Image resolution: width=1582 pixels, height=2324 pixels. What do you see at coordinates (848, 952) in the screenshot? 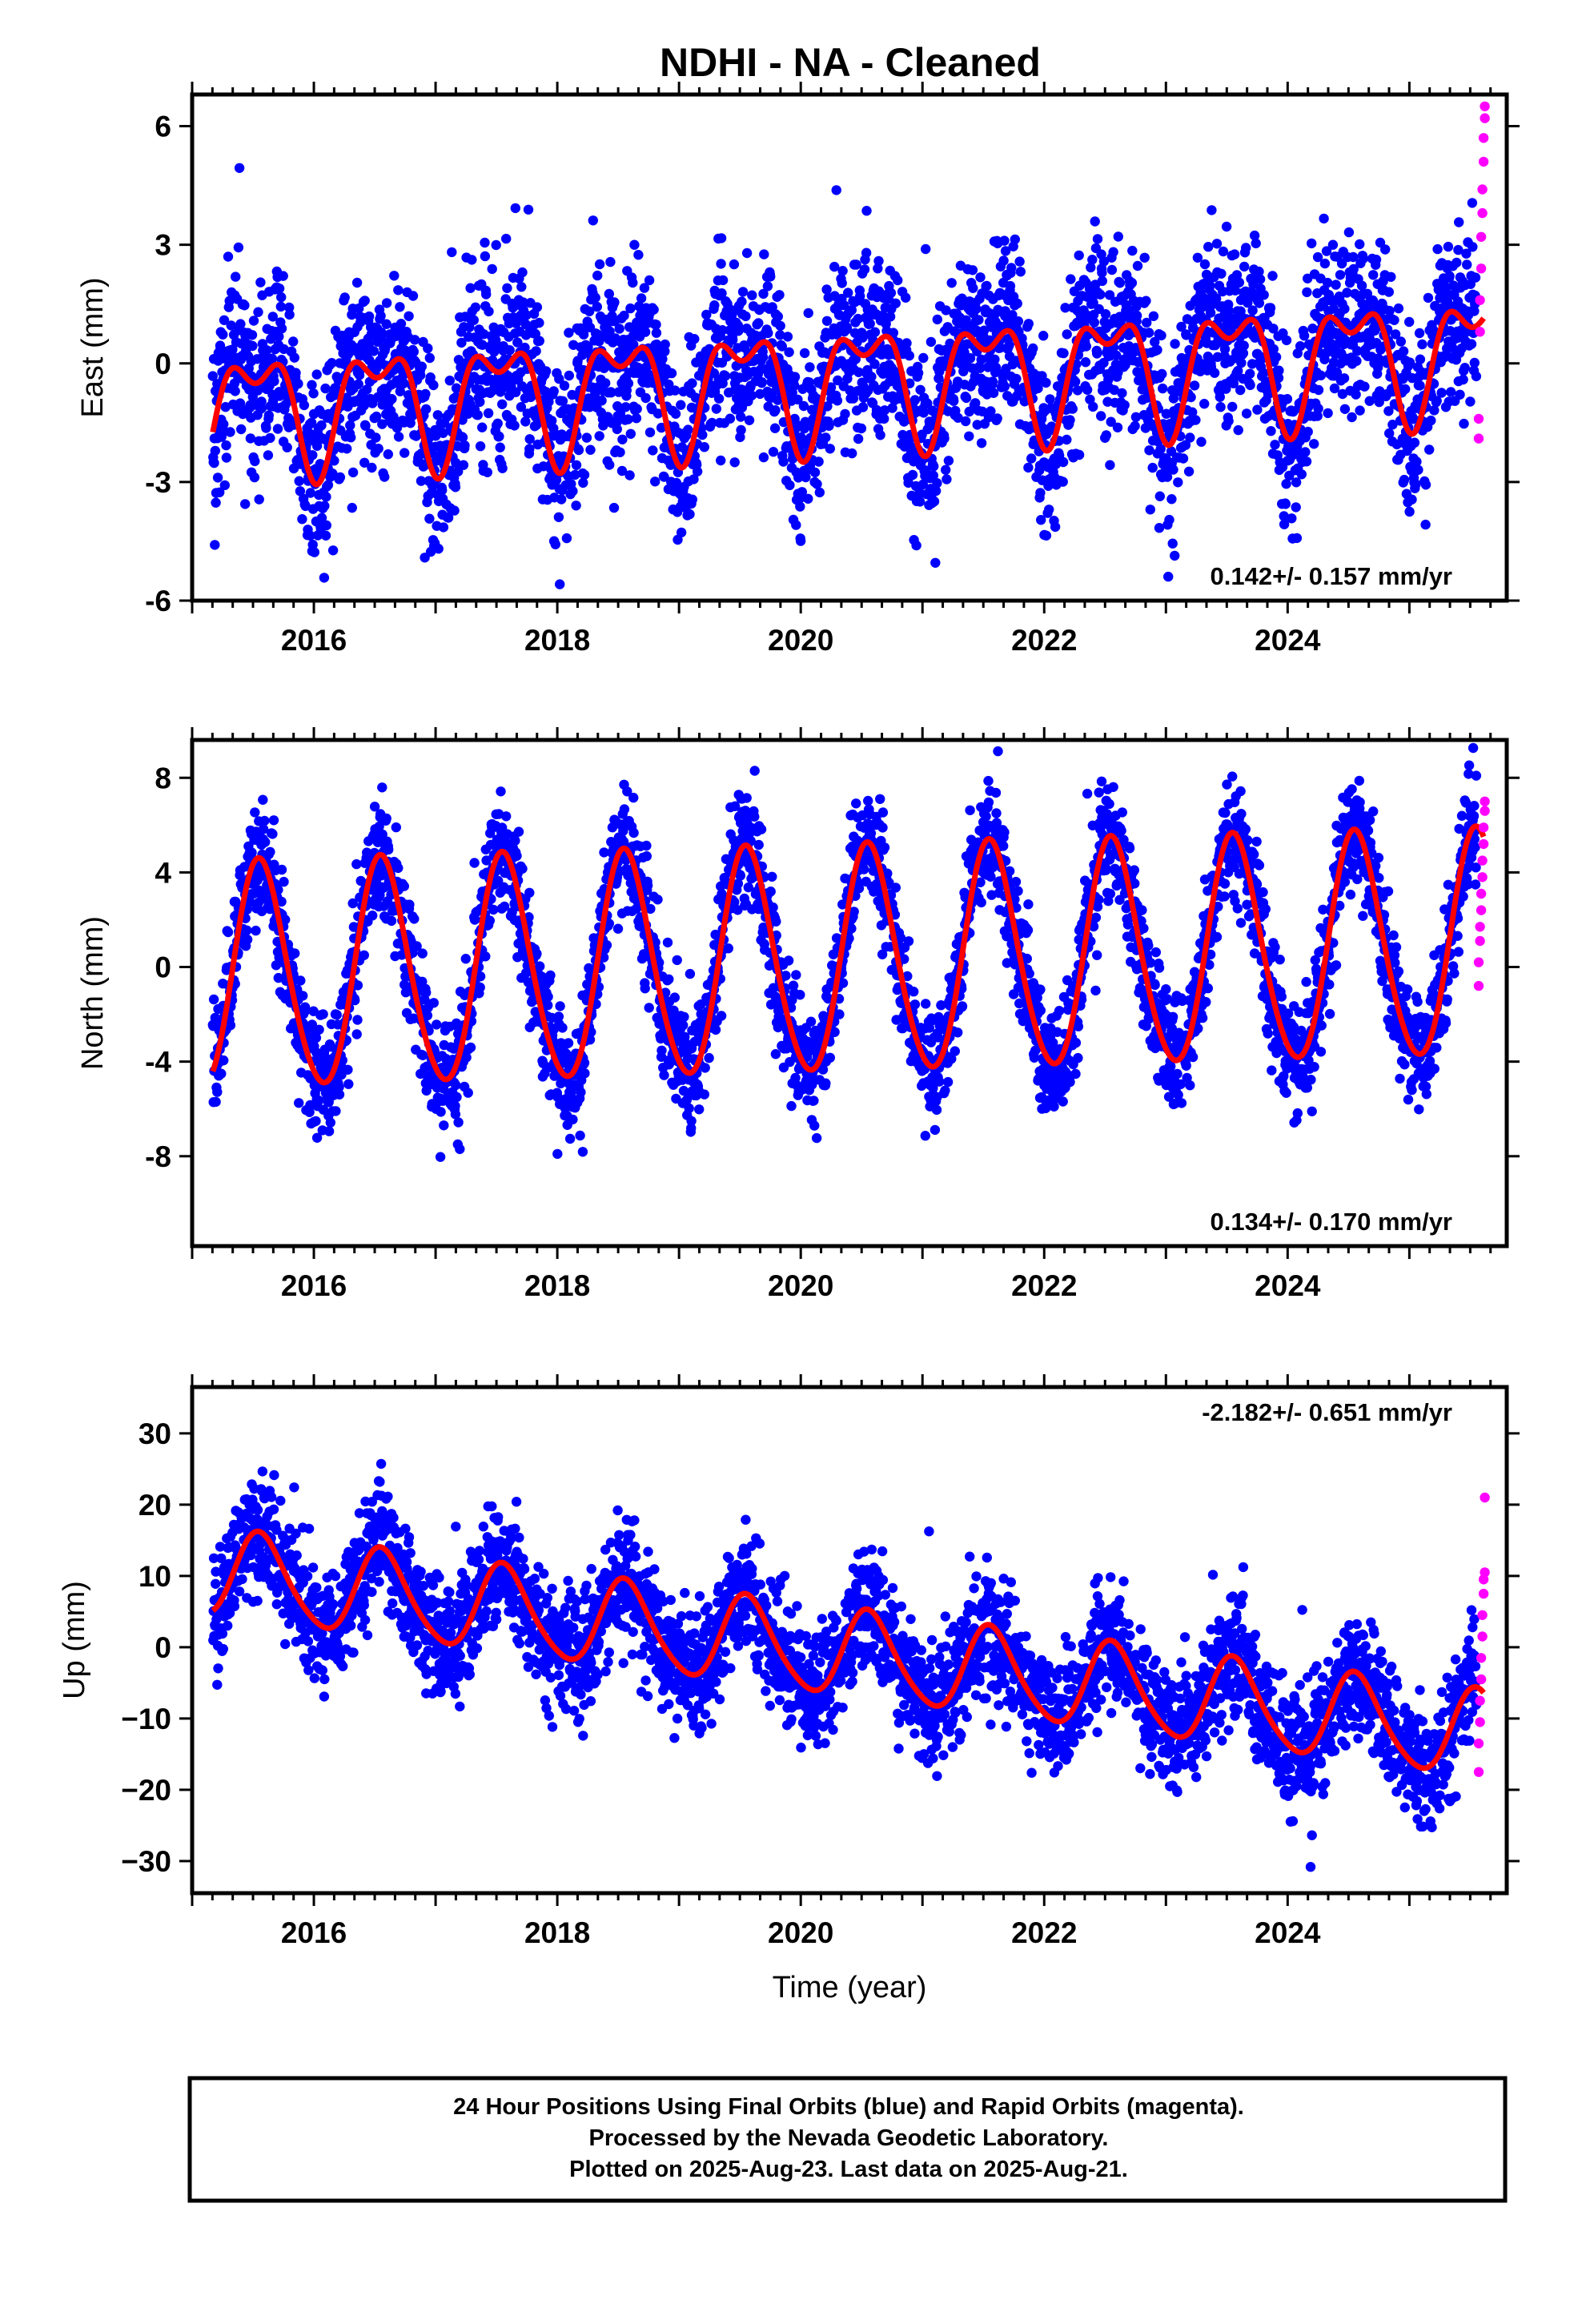
I see `north-plot-area` at bounding box center [848, 952].